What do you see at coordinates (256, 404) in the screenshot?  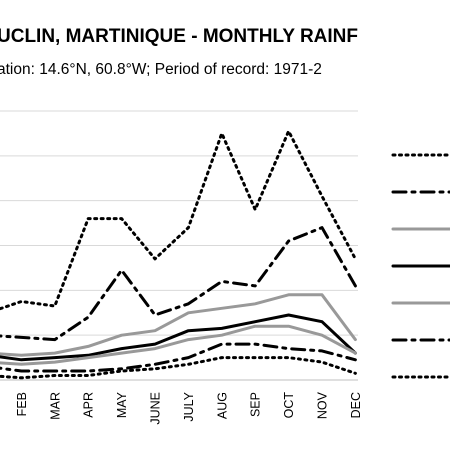 I see `x-tick-label: SEP` at bounding box center [256, 404].